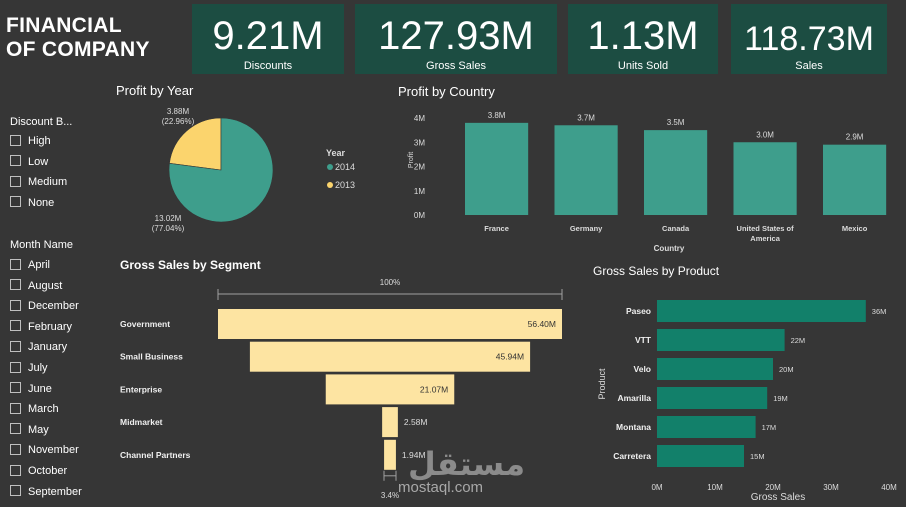 The image size is (906, 507). I want to click on month-item-november: November, so click(44, 450).